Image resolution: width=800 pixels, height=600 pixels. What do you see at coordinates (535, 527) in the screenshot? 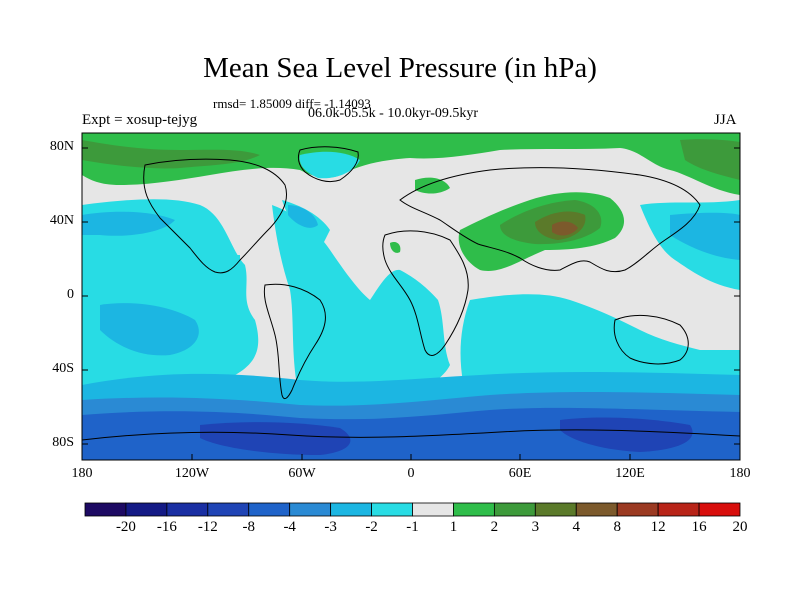
I see `colorbar-label: 3` at bounding box center [535, 527].